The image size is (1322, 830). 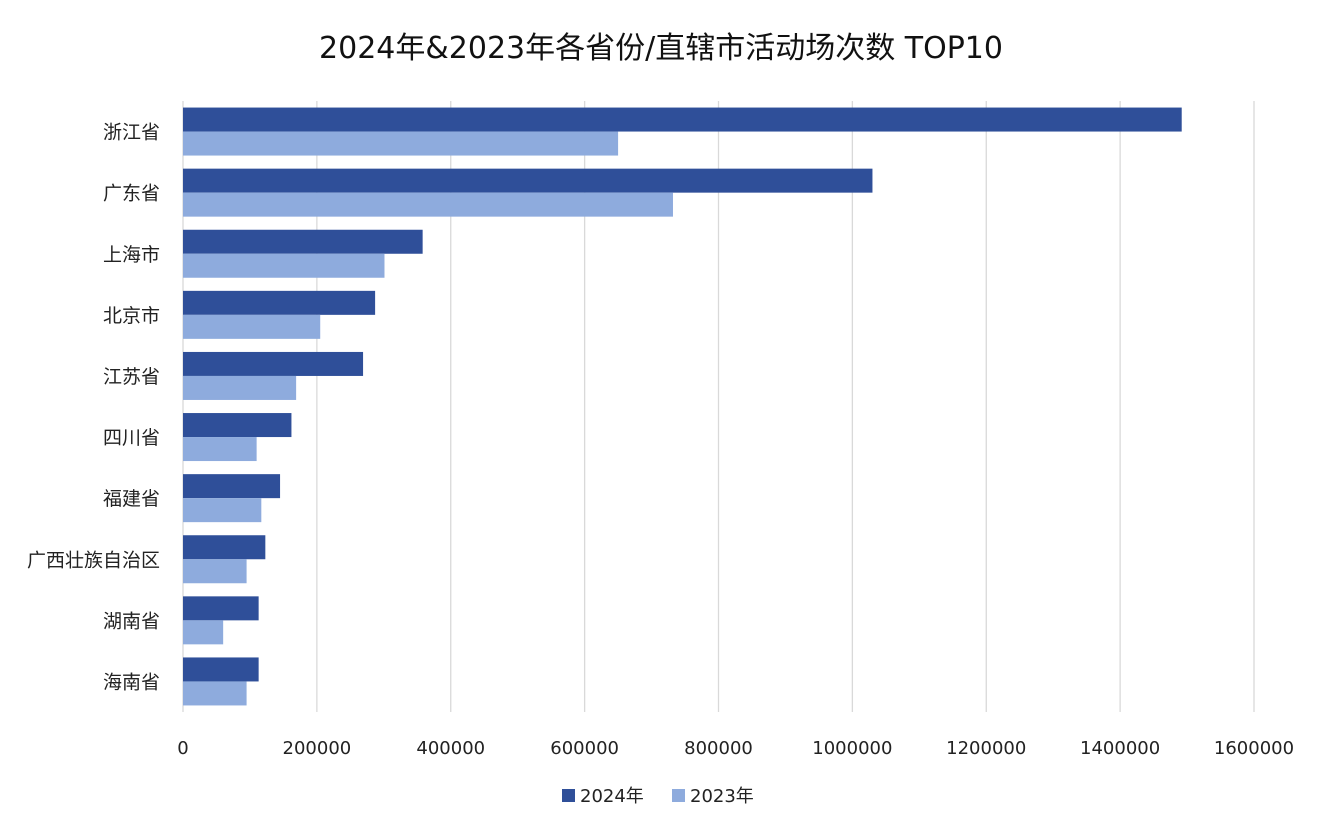 What do you see at coordinates (317, 748) in the screenshot?
I see `x-tick-label: 200000` at bounding box center [317, 748].